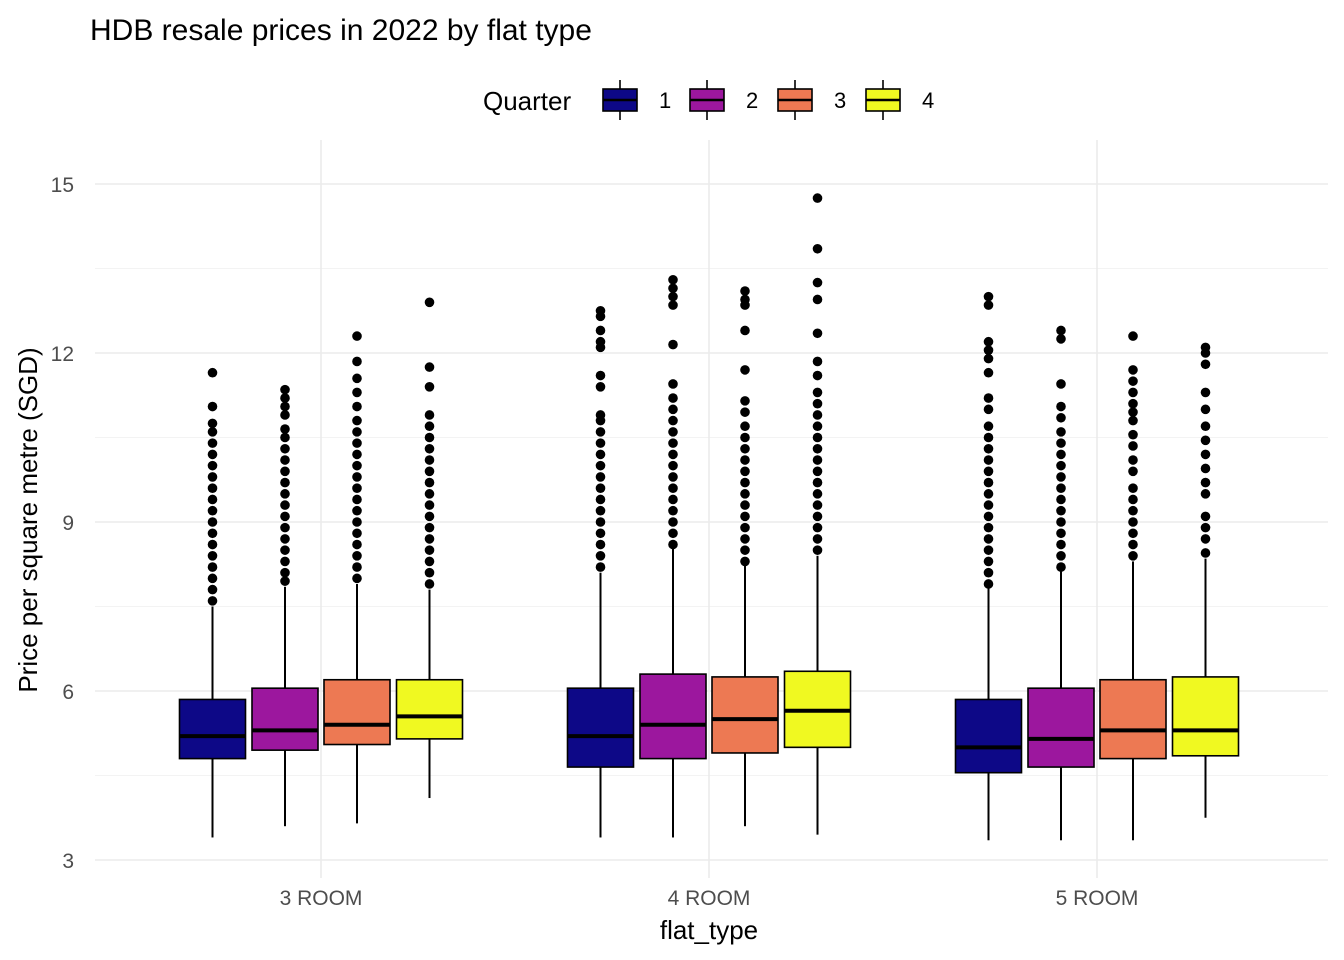  I want to click on y-tick-label: 3, so click(68, 861).